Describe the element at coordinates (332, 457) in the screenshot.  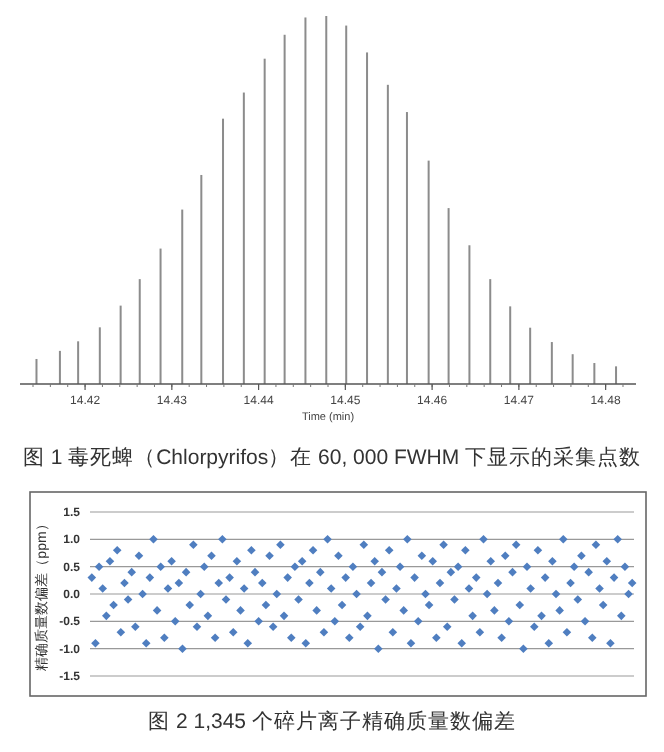
I see `text: 图 1 毒死蜱（Chlorpyrifos）在 60, 000 FWHM 下显示的采集点数` at that location.